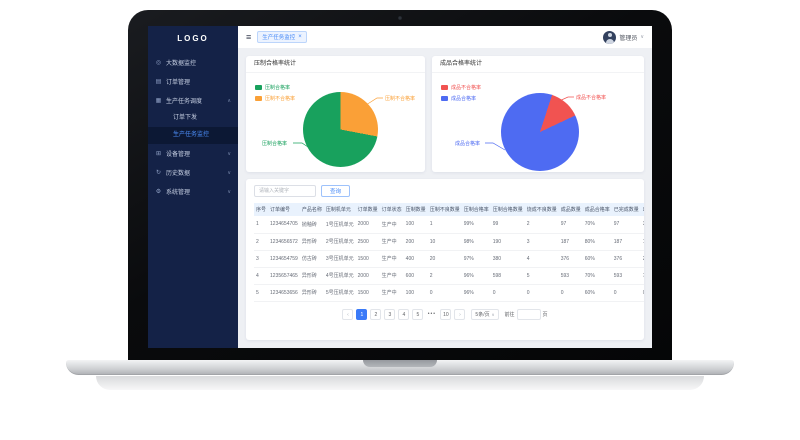 This screenshot has width=800, height=440. I want to click on chart-title: 压制合格率统计, so click(335, 64).